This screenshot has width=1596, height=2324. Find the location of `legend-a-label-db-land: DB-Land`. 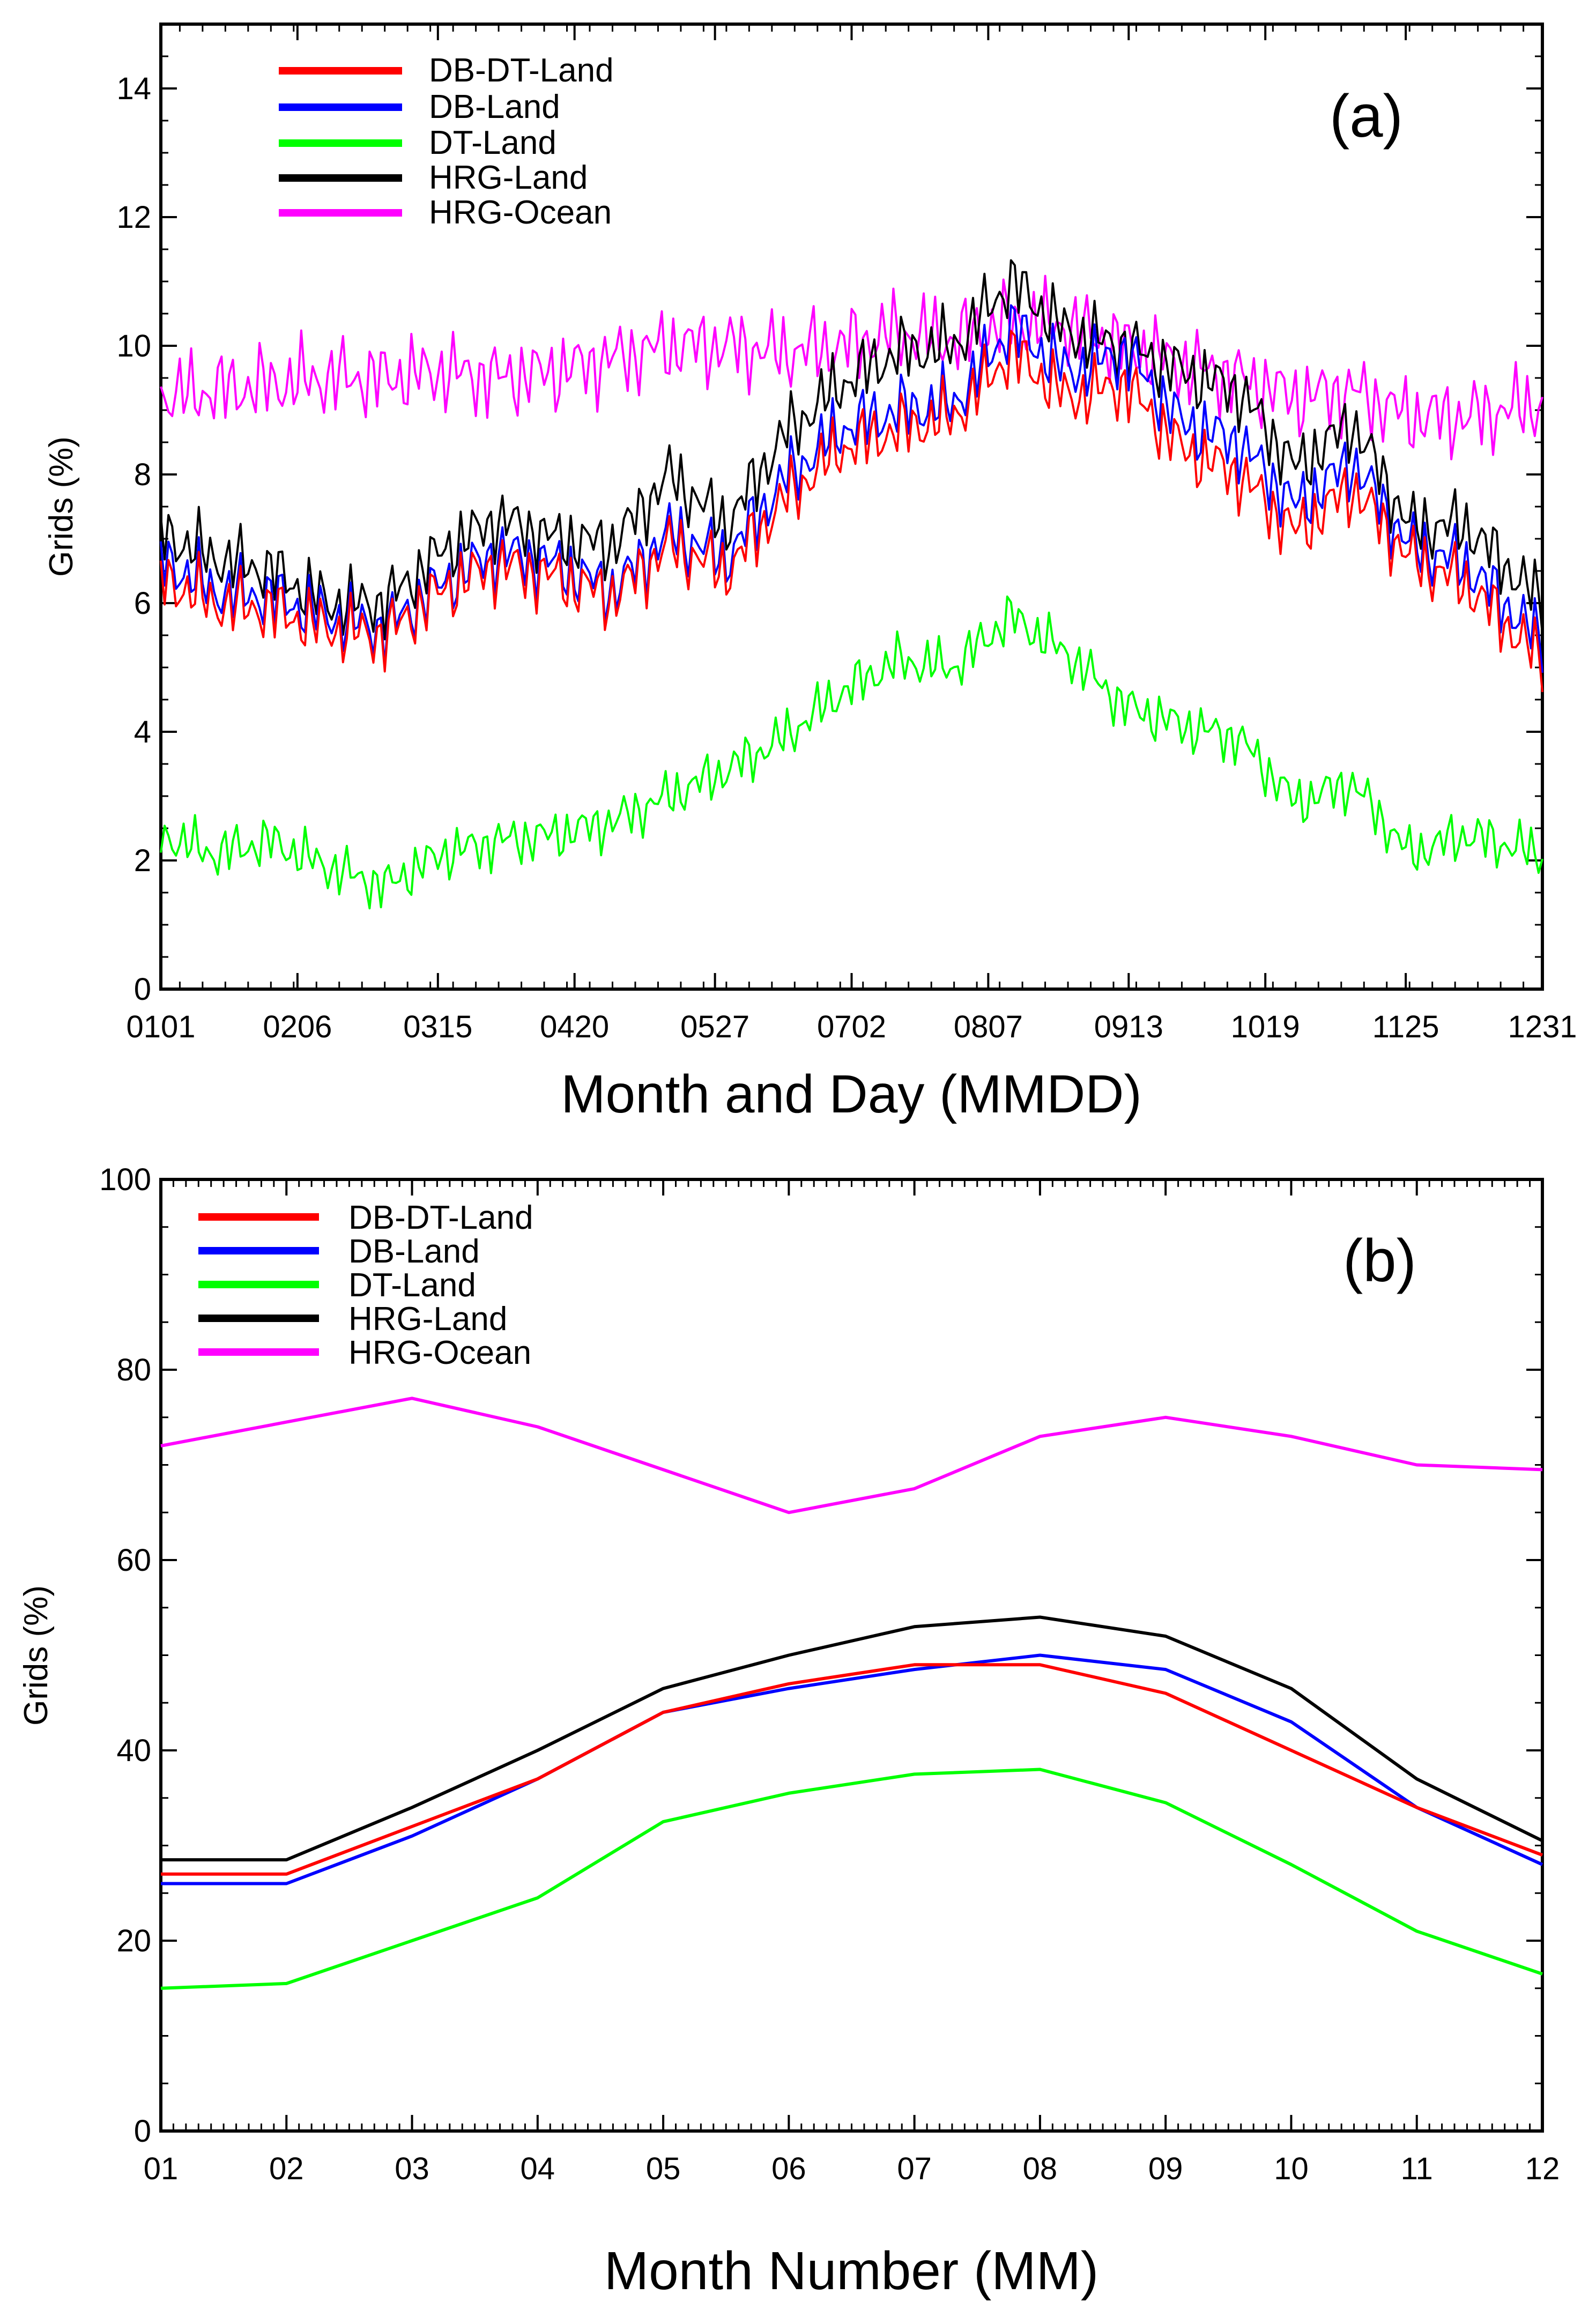

legend-a-label-db-land: DB-Land is located at coordinates (495, 107).